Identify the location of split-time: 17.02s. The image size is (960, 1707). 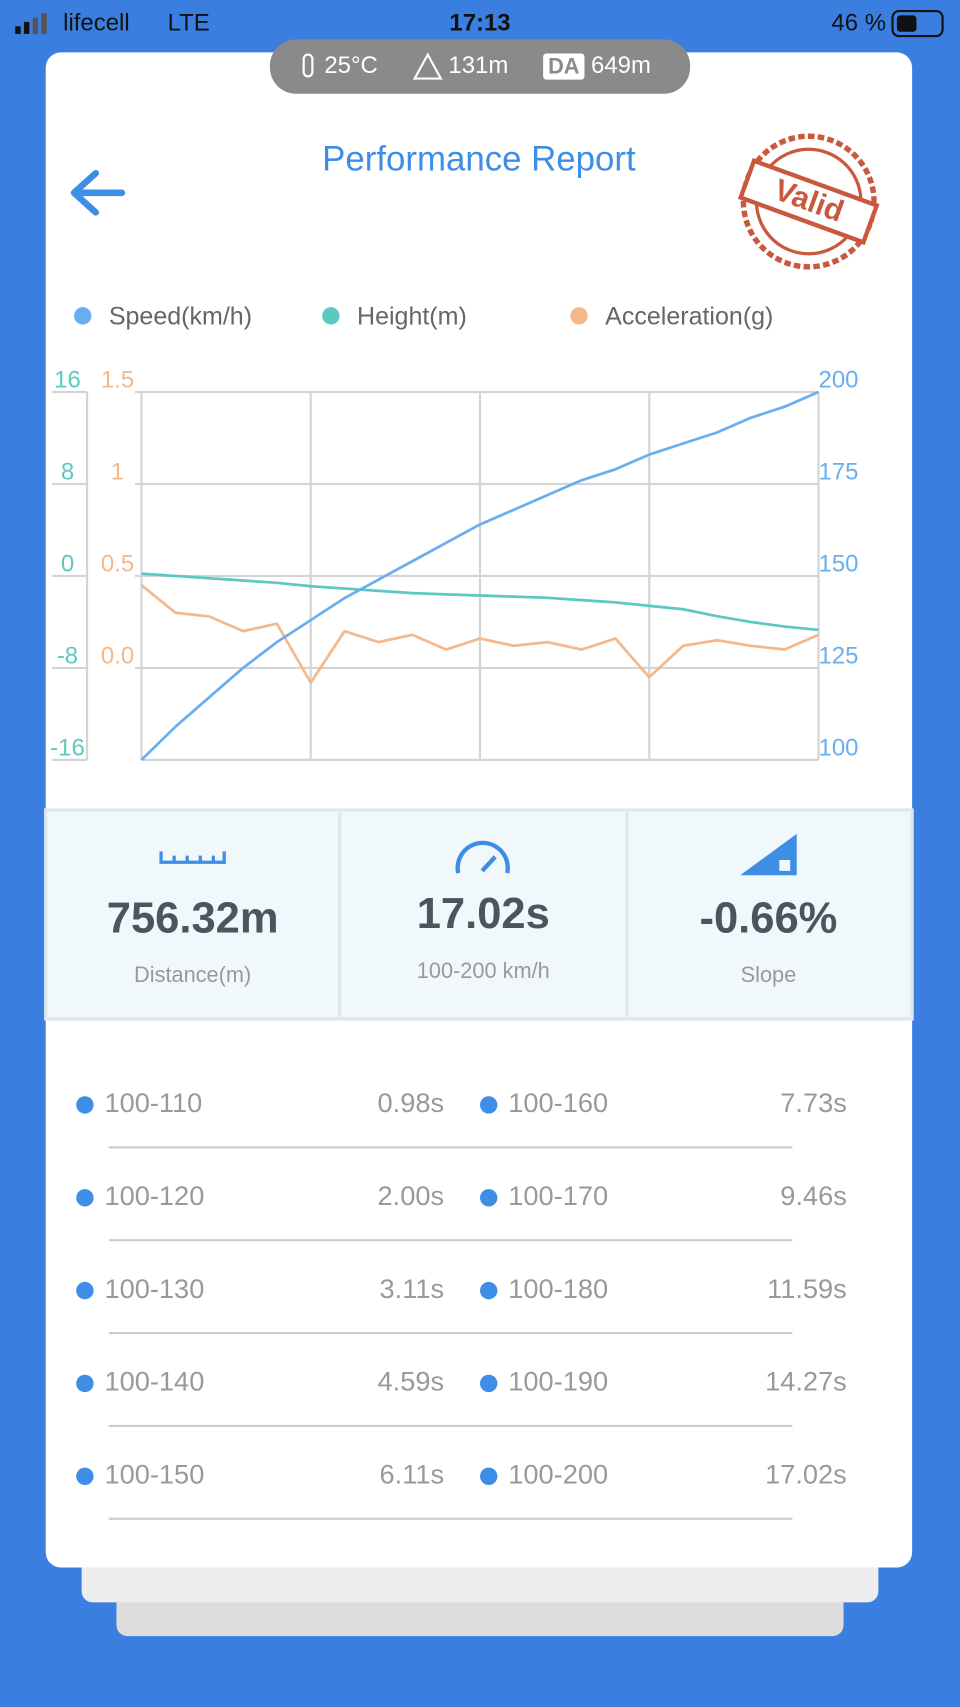
(806, 1473).